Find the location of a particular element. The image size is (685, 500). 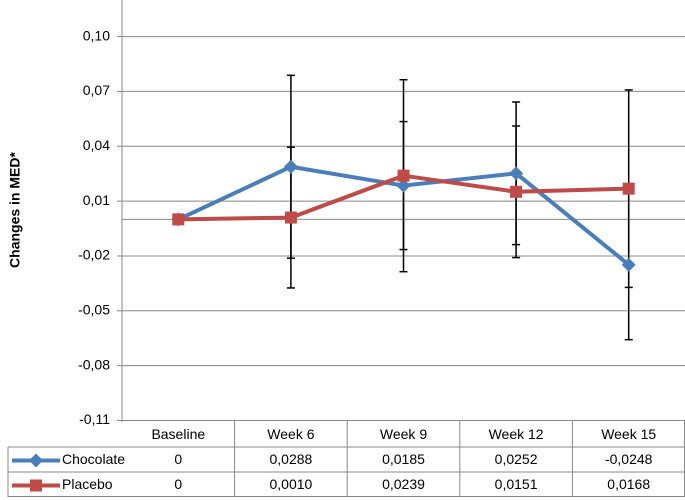

y-tick-label: -0,08 is located at coordinates (94, 364).